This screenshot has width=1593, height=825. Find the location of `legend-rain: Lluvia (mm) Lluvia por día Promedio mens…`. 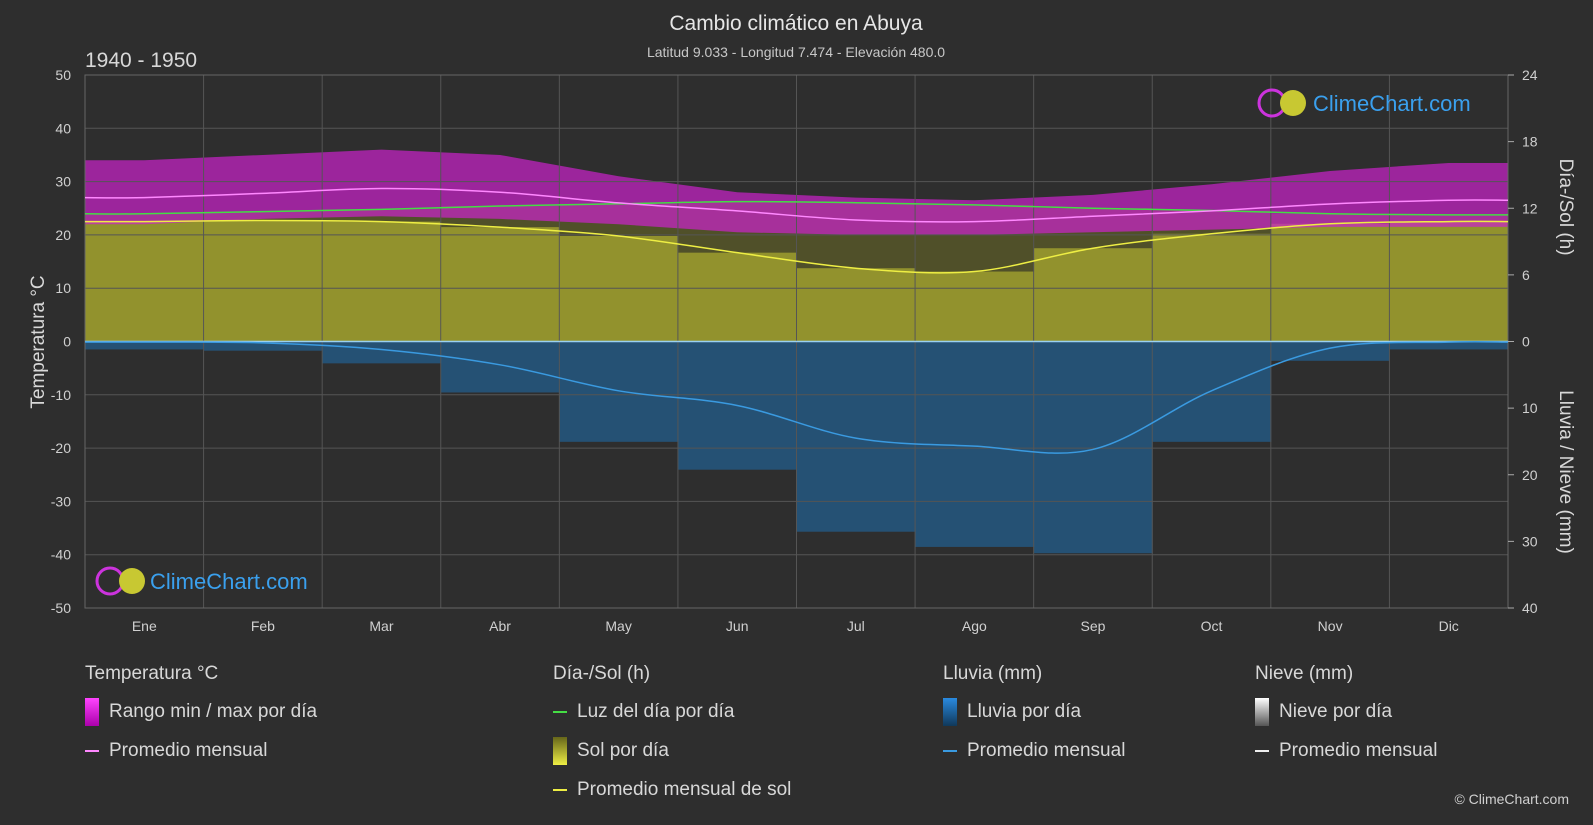

legend-rain: Lluvia (mm) Lluvia por día Promedio mens… is located at coordinates (1034, 720).